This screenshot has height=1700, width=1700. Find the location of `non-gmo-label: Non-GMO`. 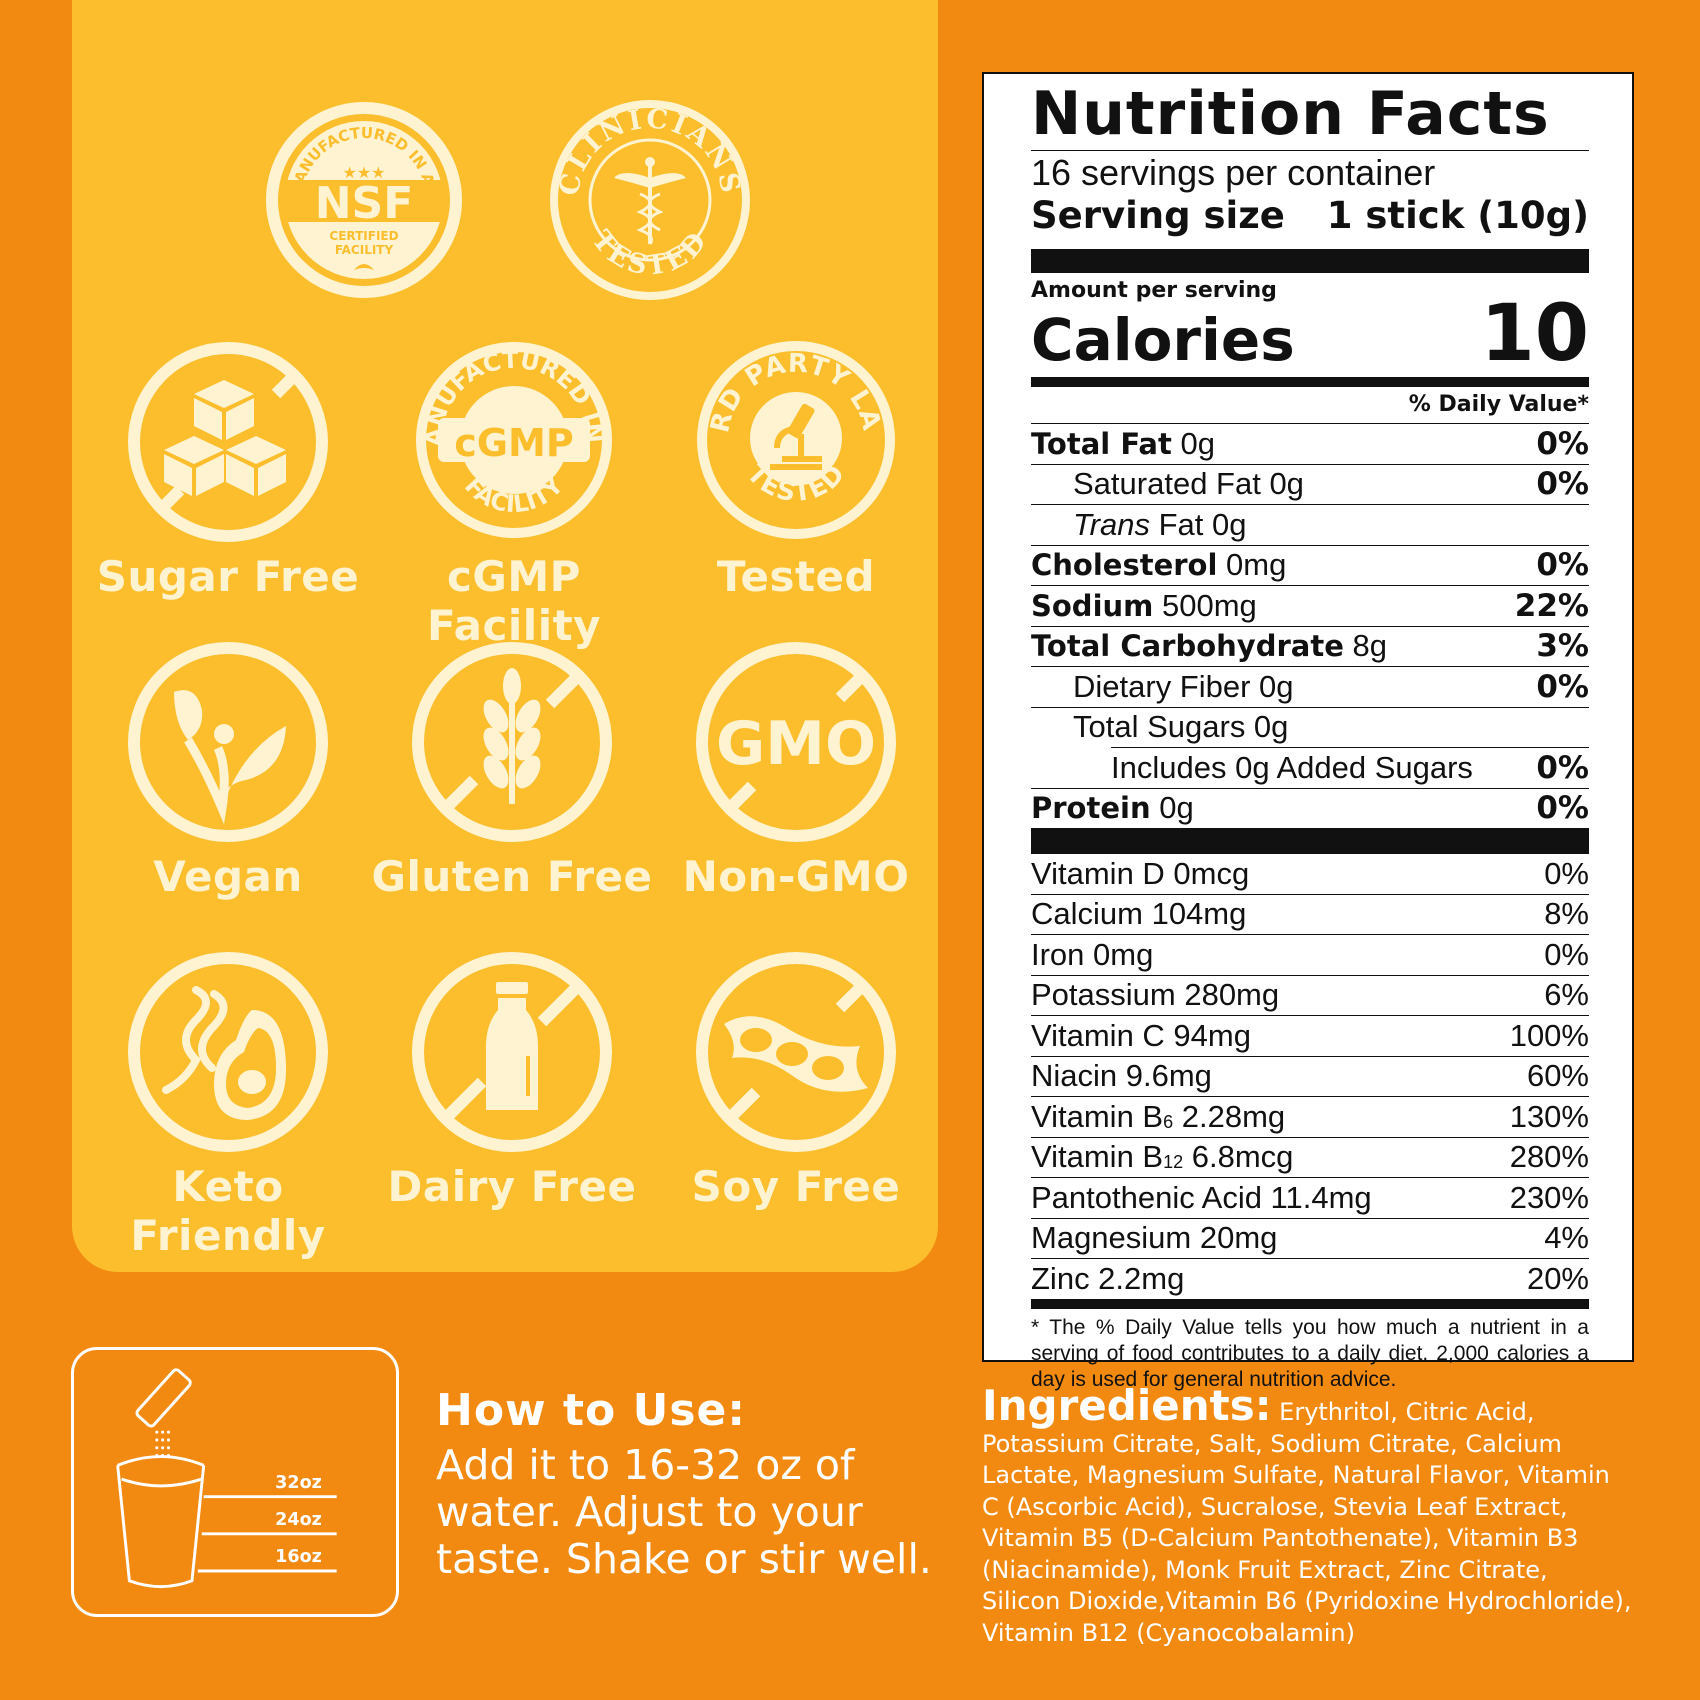

non-gmo-label: Non-GMO is located at coordinates (796, 876).